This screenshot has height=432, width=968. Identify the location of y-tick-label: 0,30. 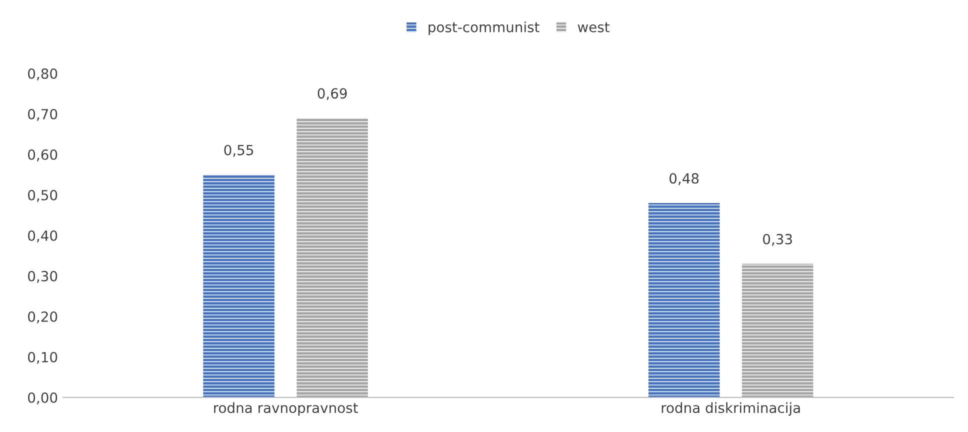
(43, 276).